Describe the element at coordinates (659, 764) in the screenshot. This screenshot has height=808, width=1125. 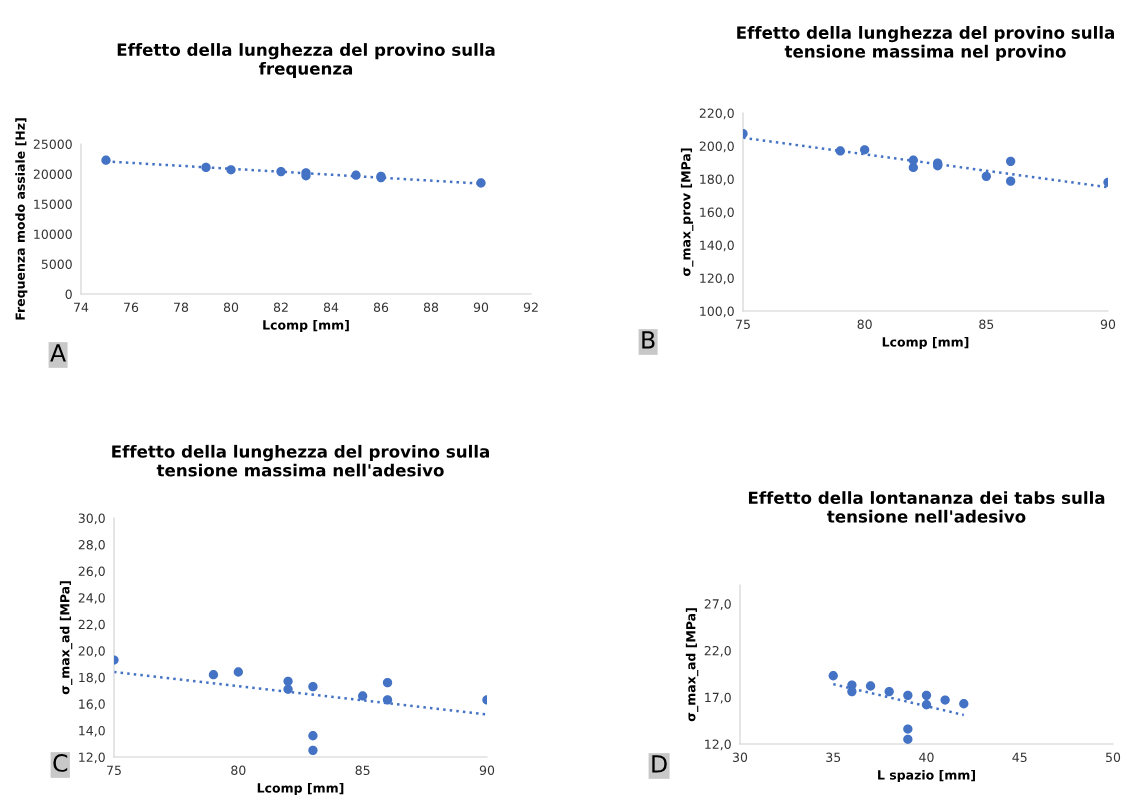
I see `text: D` at that location.